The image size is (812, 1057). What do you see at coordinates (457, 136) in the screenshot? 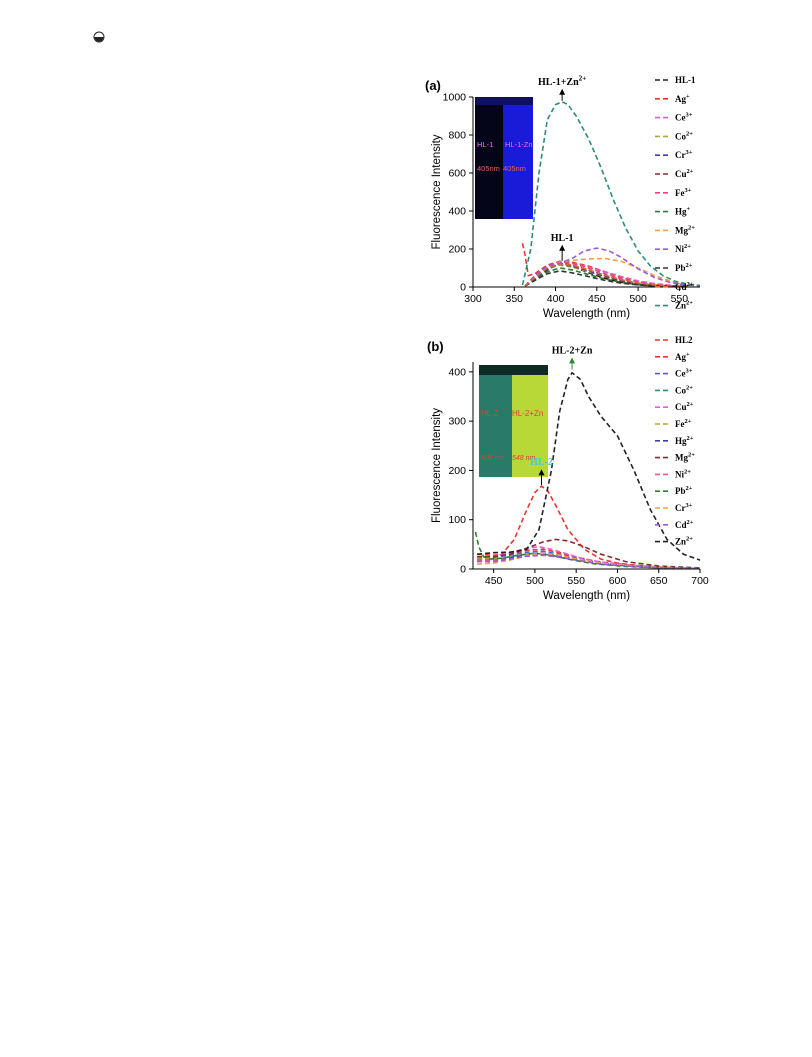
I see `y-tick-label-a-4: 800` at bounding box center [457, 136].